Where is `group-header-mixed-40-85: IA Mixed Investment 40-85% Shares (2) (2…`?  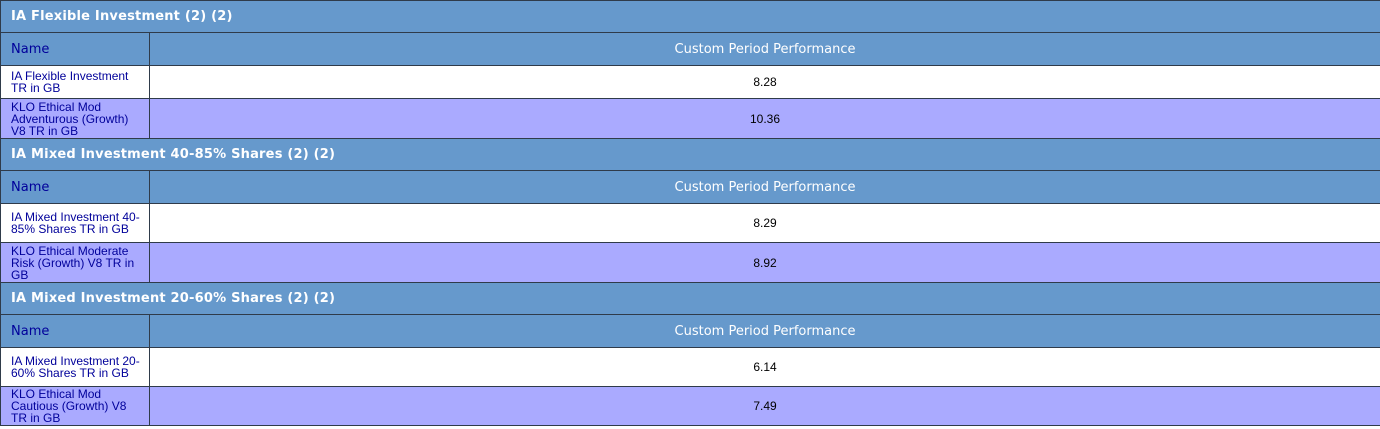 group-header-mixed-40-85: IA Mixed Investment 40-85% Shares (2) (2… is located at coordinates (690, 154).